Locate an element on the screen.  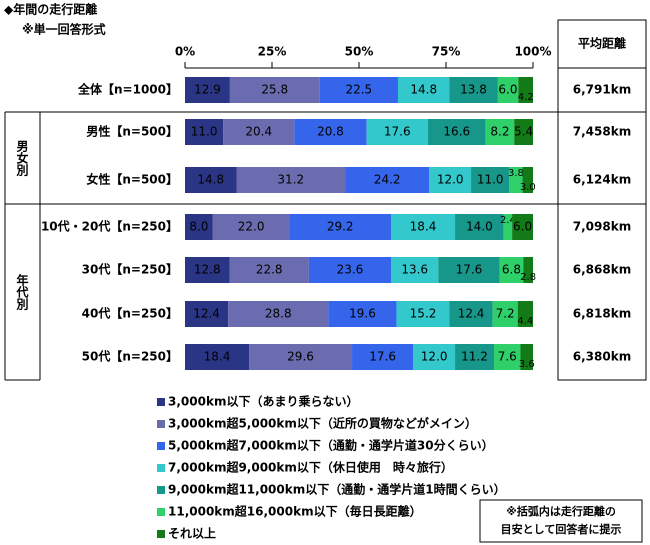
value-label: 2.8 is located at coordinates (528, 277).